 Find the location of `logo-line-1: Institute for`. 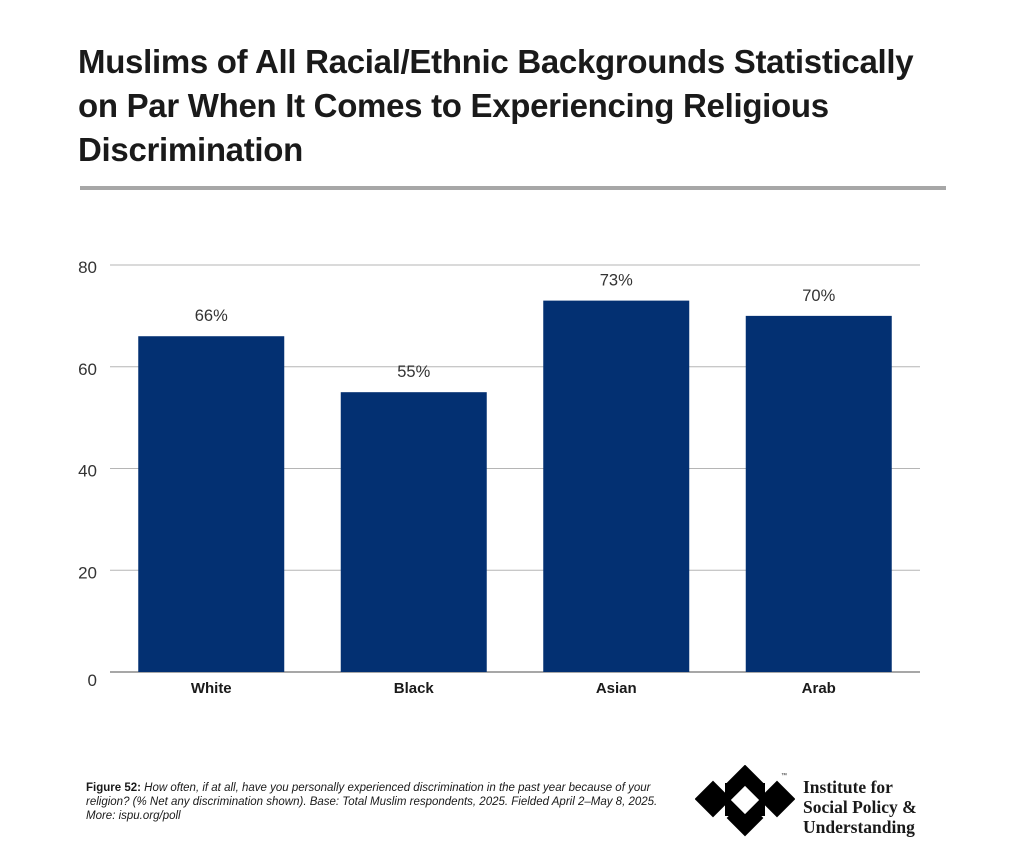

logo-line-1: Institute for is located at coordinates (848, 787).